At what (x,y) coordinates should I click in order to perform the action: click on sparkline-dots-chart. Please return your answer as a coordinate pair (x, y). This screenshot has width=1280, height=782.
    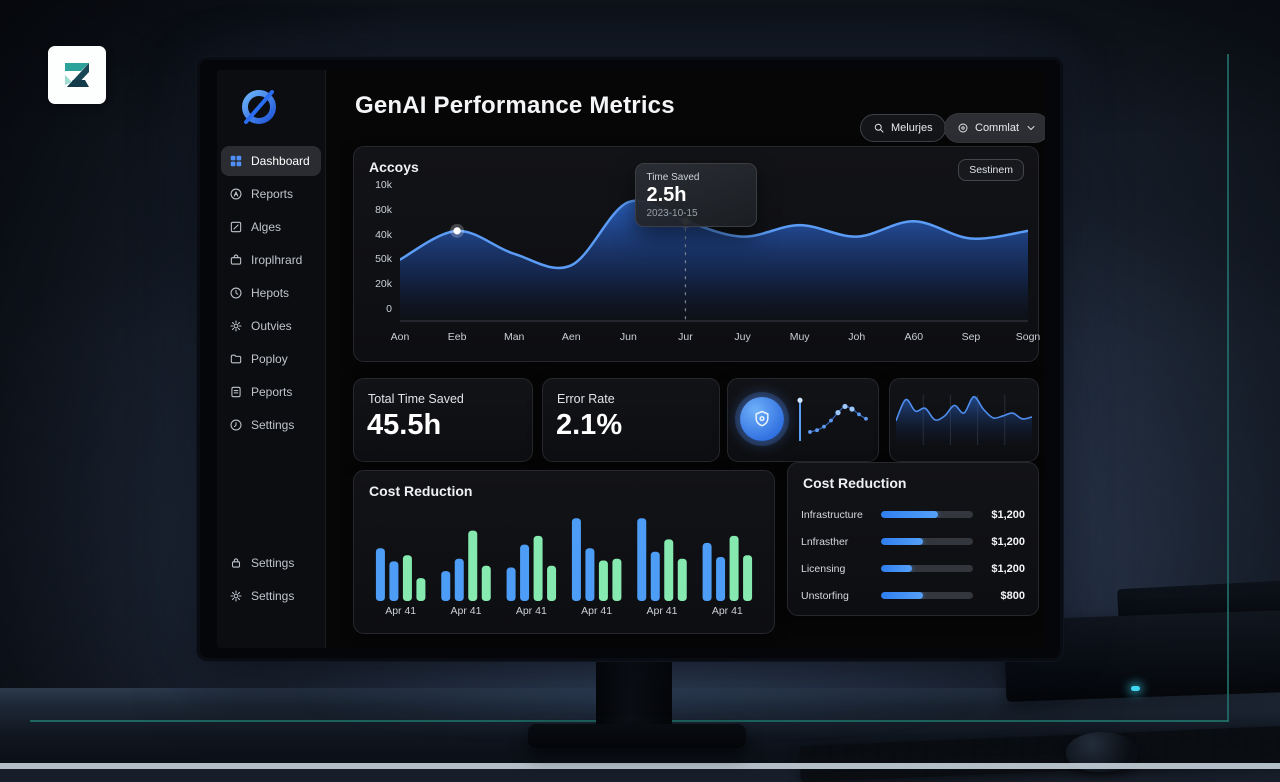
    Looking at the image, I should click on (832, 419).